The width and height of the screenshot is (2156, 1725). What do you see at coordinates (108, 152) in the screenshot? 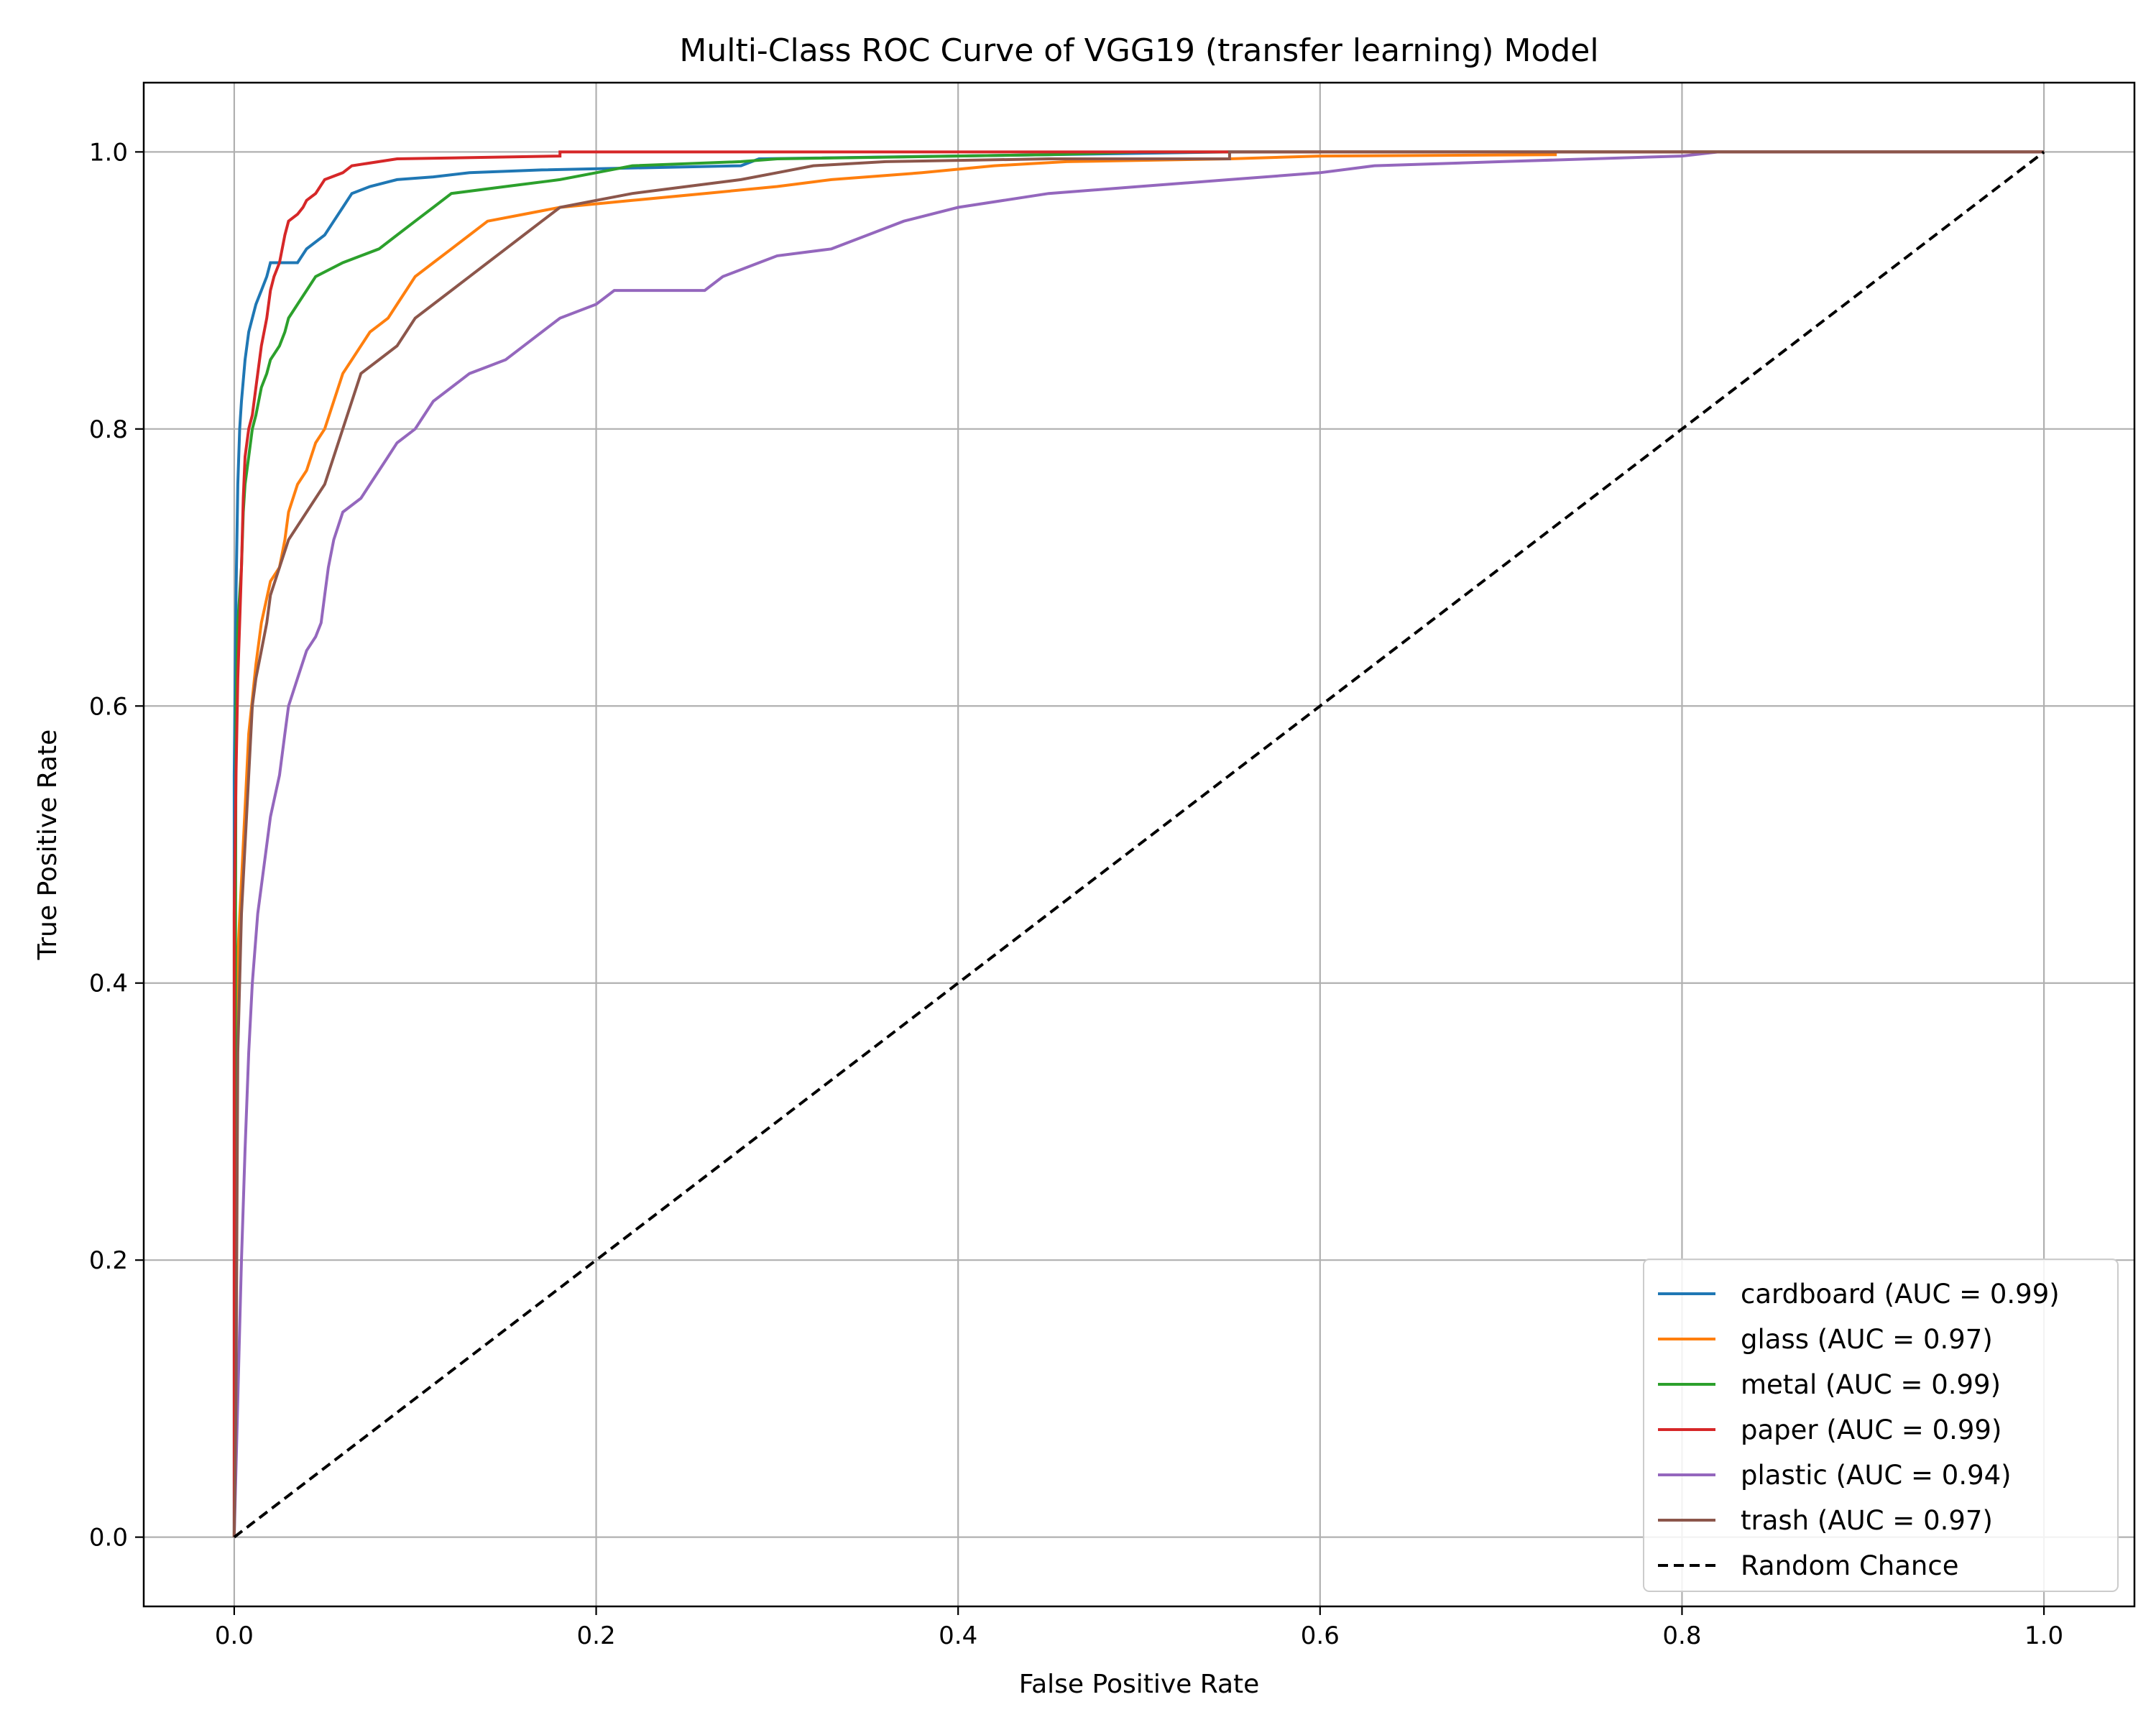
I see `y-tick-label: 1.0` at bounding box center [108, 152].